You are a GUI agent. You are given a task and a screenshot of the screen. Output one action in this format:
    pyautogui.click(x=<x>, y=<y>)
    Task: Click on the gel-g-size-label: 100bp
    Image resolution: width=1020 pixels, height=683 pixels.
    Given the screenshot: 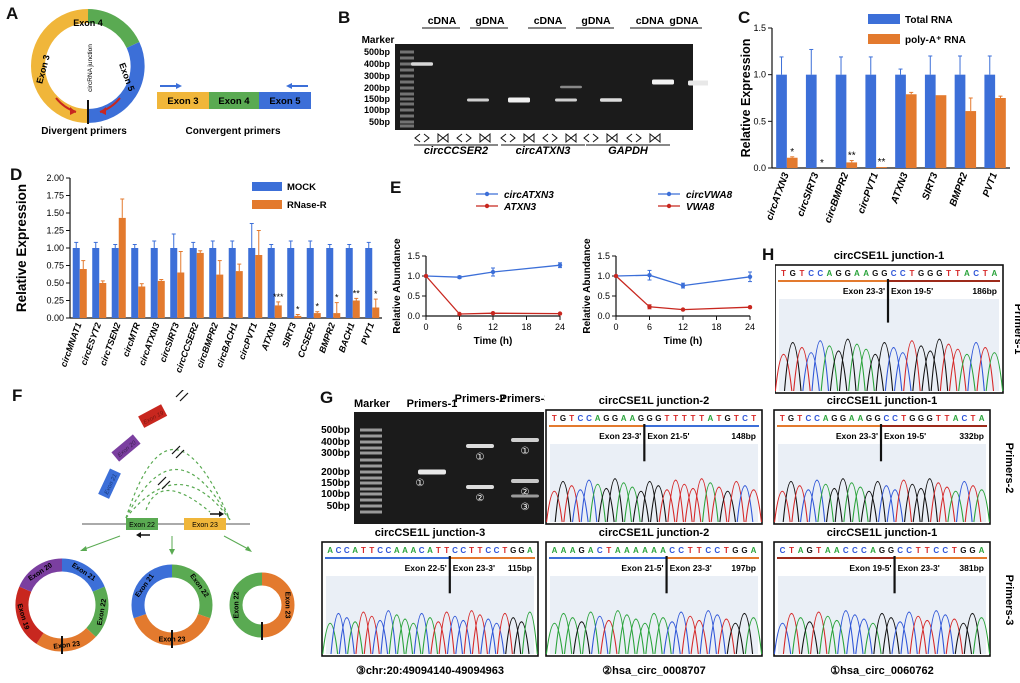 What is the action you would take?
    pyautogui.click(x=335, y=494)
    